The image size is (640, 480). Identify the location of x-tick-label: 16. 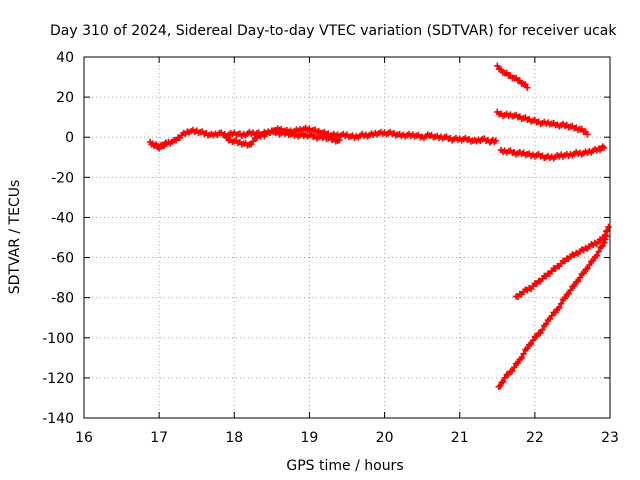
(84, 438).